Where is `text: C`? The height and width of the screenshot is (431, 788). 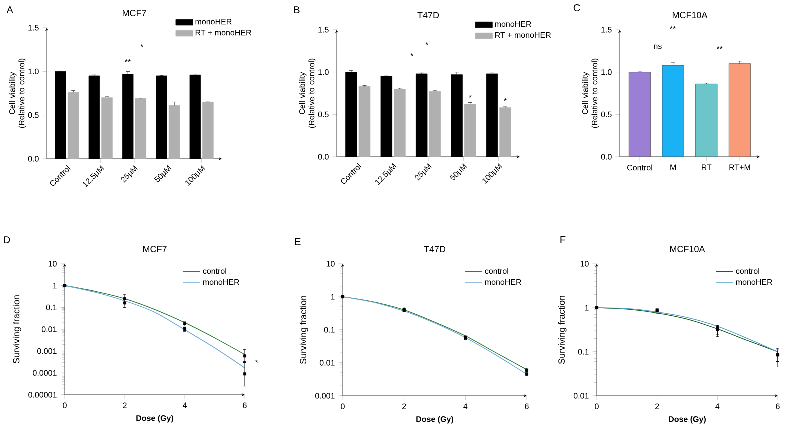 text: C is located at coordinates (577, 8).